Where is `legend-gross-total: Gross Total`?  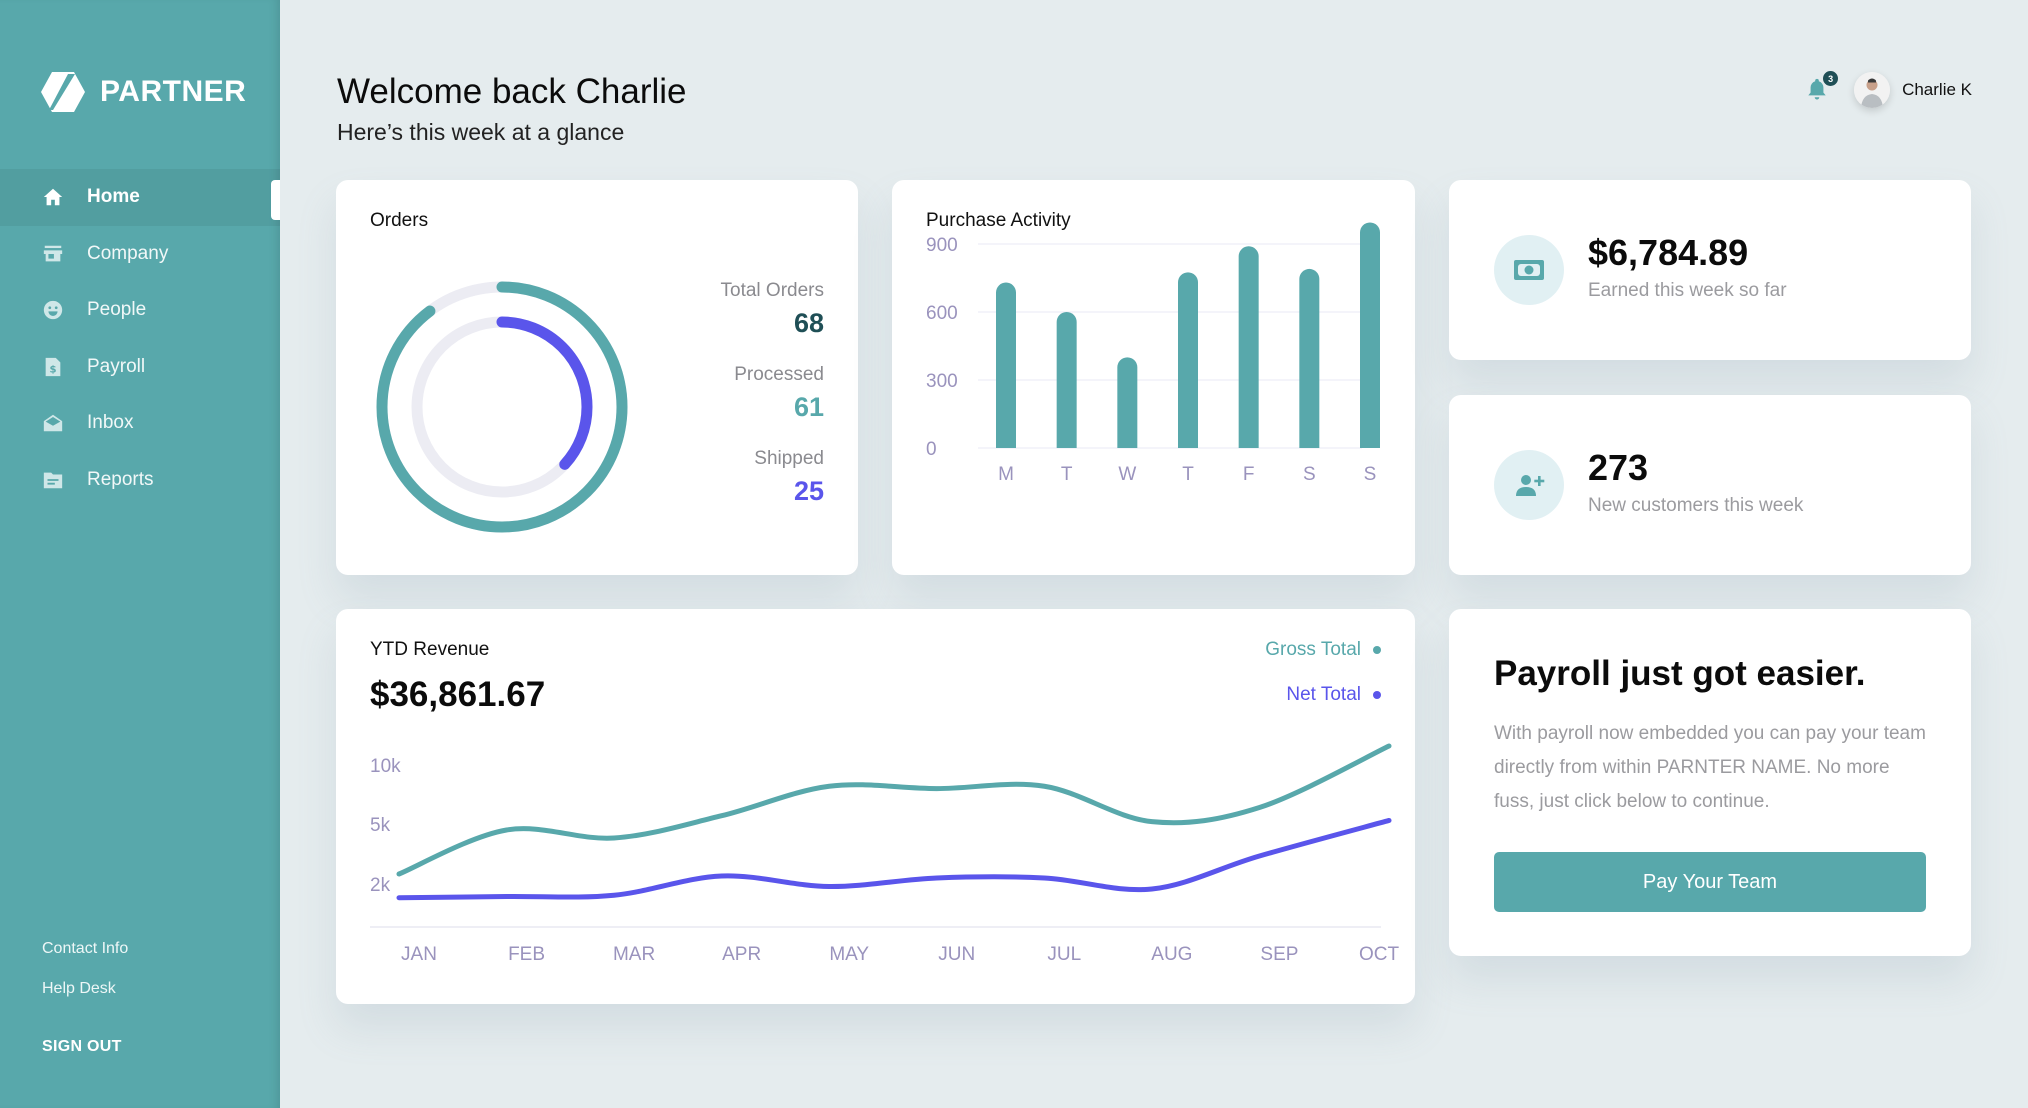
legend-gross-total: Gross Total is located at coordinates (1323, 650).